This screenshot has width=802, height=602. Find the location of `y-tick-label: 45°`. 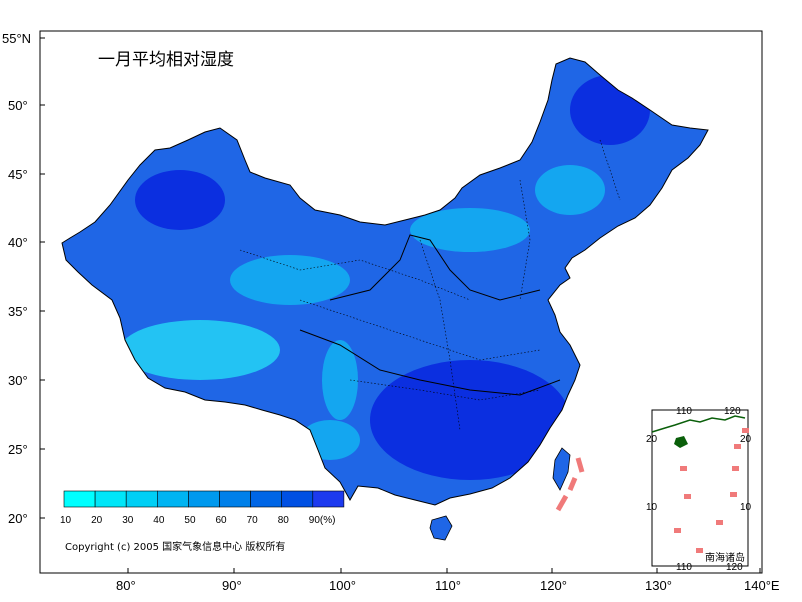

y-tick-label: 45° is located at coordinates (18, 174).